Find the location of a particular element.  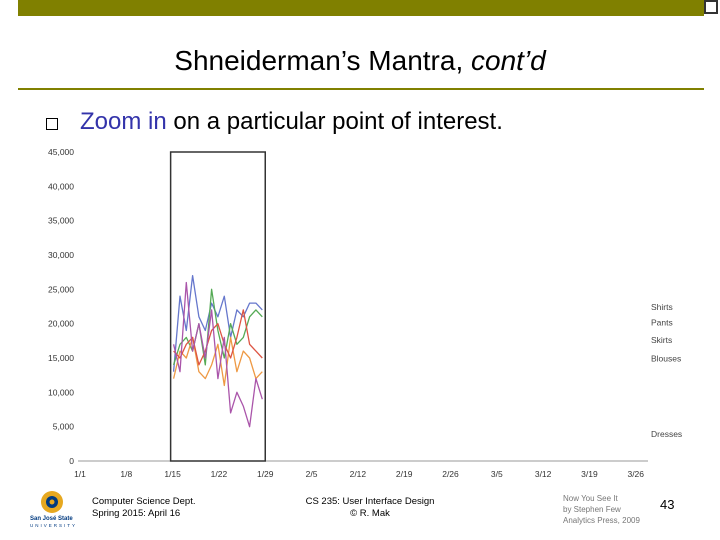

x-tick-label: 1/29 is located at coordinates (265, 474).